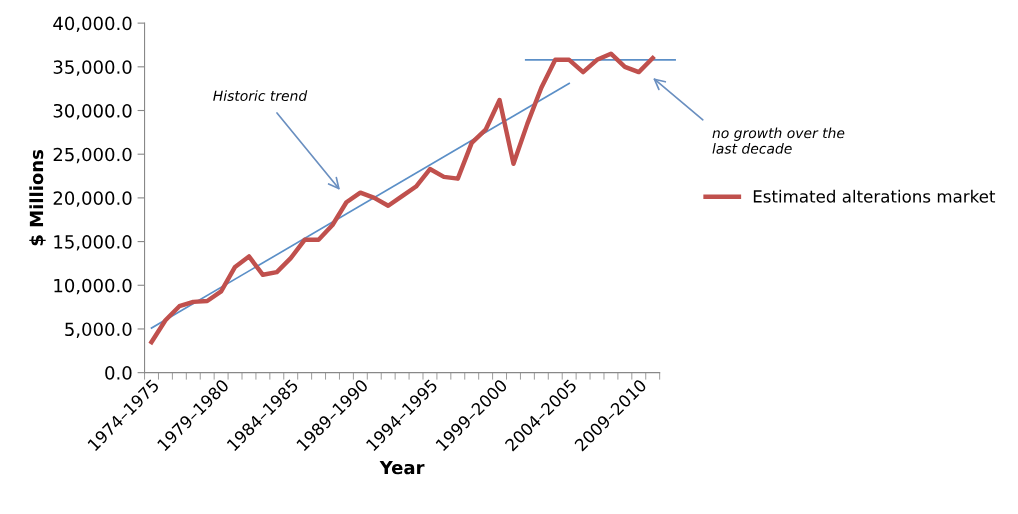 The width and height of the screenshot is (1018, 514). Describe the element at coordinates (260, 96) in the screenshot. I see `annotation: Historic trend` at that location.